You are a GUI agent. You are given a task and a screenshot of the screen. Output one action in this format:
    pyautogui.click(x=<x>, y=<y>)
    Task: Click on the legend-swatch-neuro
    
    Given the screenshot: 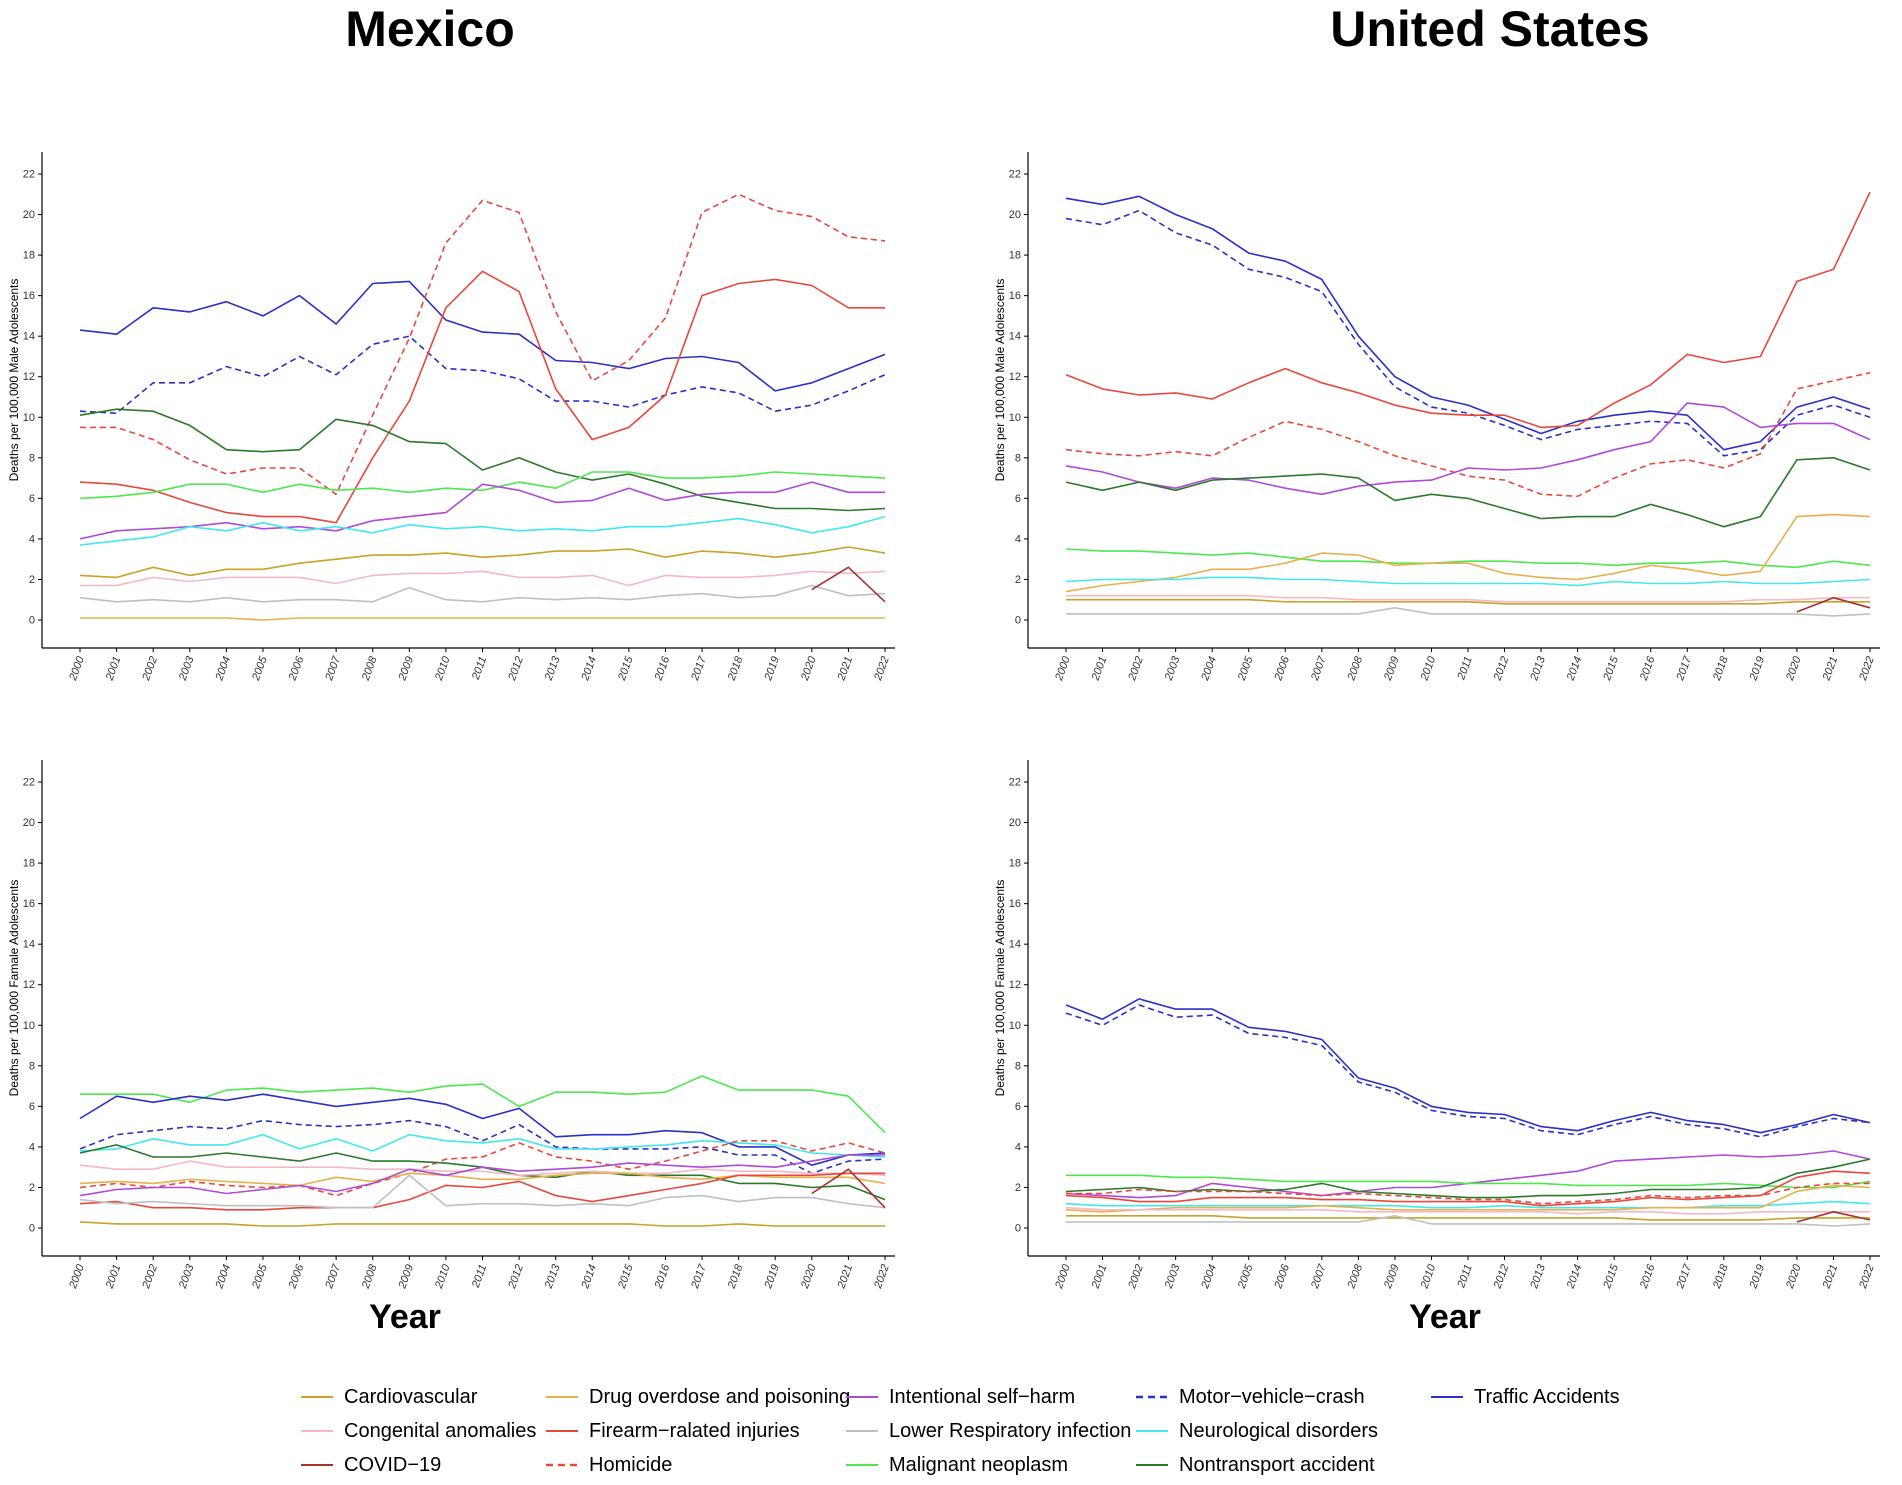 What is the action you would take?
    pyautogui.click(x=1152, y=1431)
    